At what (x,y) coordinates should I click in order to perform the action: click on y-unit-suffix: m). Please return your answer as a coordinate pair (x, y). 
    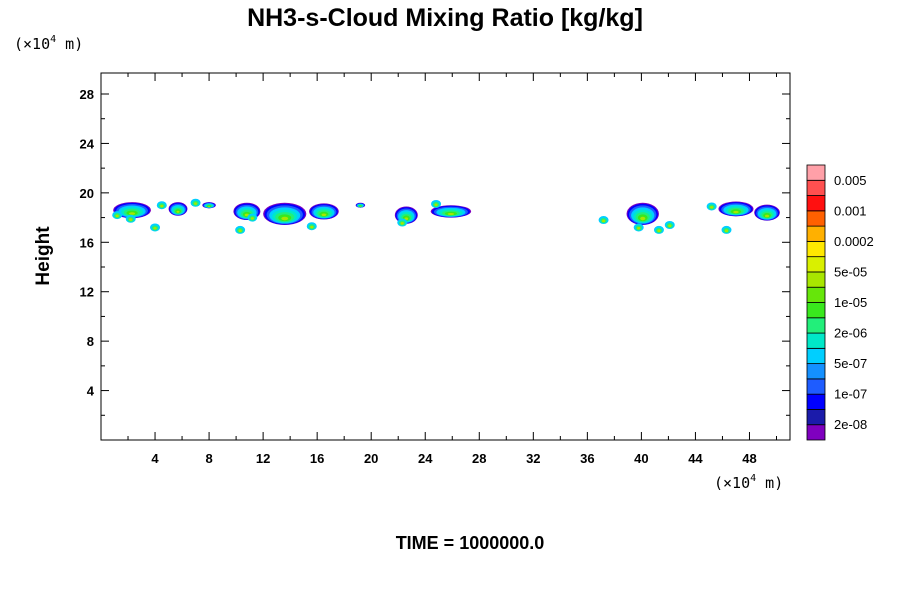
    Looking at the image, I should click on (69, 44).